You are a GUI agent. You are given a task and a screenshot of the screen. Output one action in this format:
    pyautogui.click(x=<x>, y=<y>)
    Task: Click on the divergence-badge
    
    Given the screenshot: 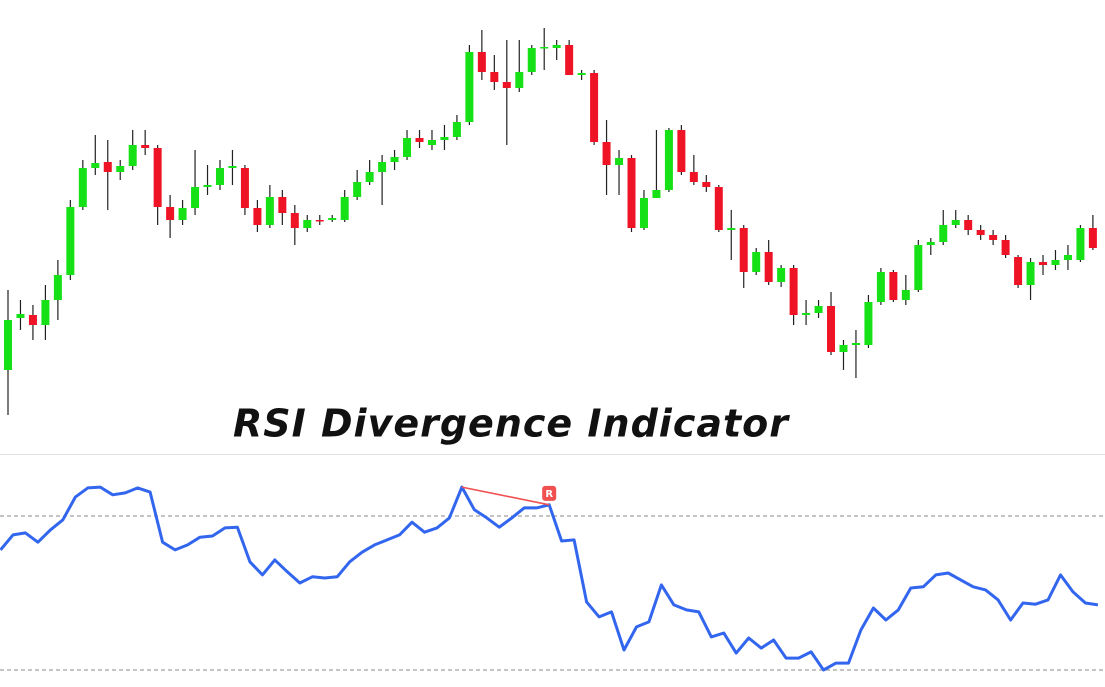 What is the action you would take?
    pyautogui.click(x=549, y=493)
    